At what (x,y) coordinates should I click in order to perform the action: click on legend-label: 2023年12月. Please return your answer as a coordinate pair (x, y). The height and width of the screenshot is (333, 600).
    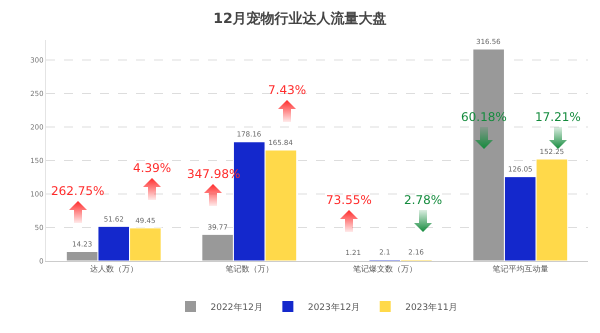
    Looking at the image, I should click on (334, 307).